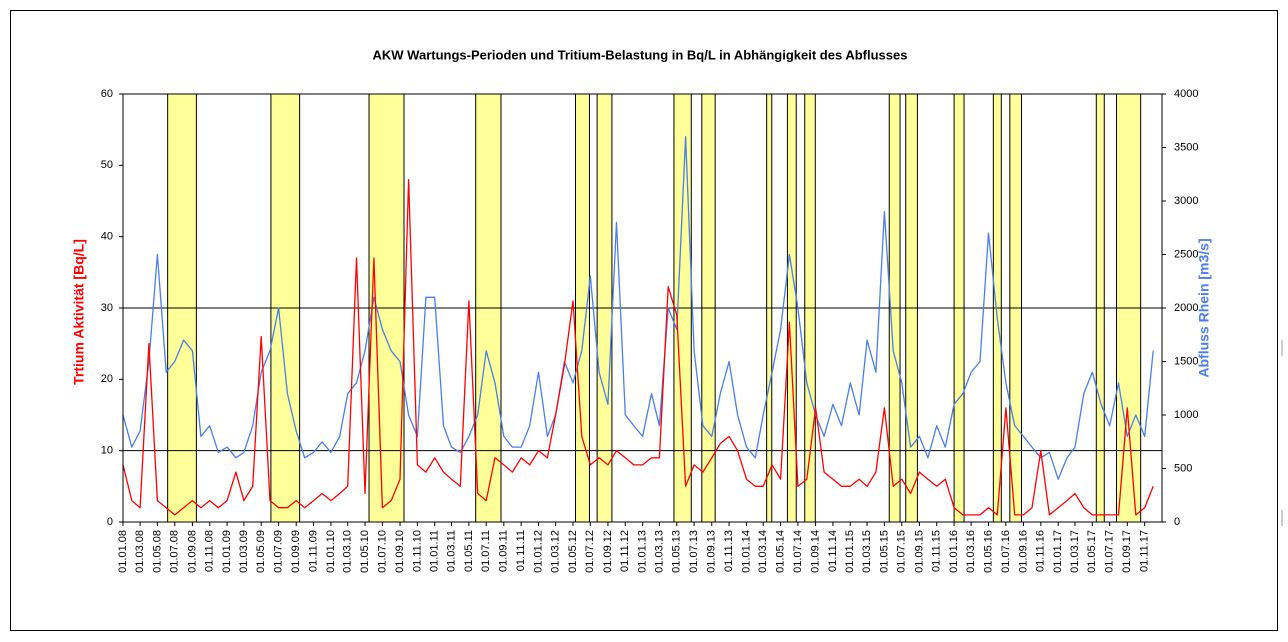  What do you see at coordinates (107, 379) in the screenshot?
I see `y-tick-label: 20` at bounding box center [107, 379].